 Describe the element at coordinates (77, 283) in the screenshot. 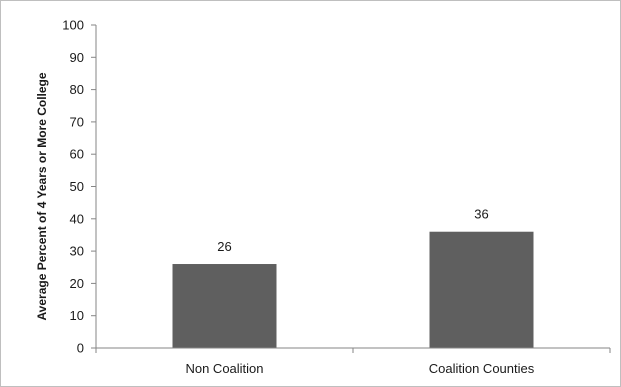

I see `y-tick-label: 20` at that location.